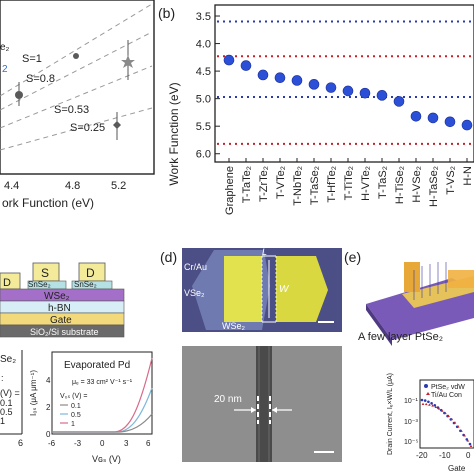  What do you see at coordinates (284, 289) in the screenshot?
I see `width-label: W` at bounding box center [284, 289].